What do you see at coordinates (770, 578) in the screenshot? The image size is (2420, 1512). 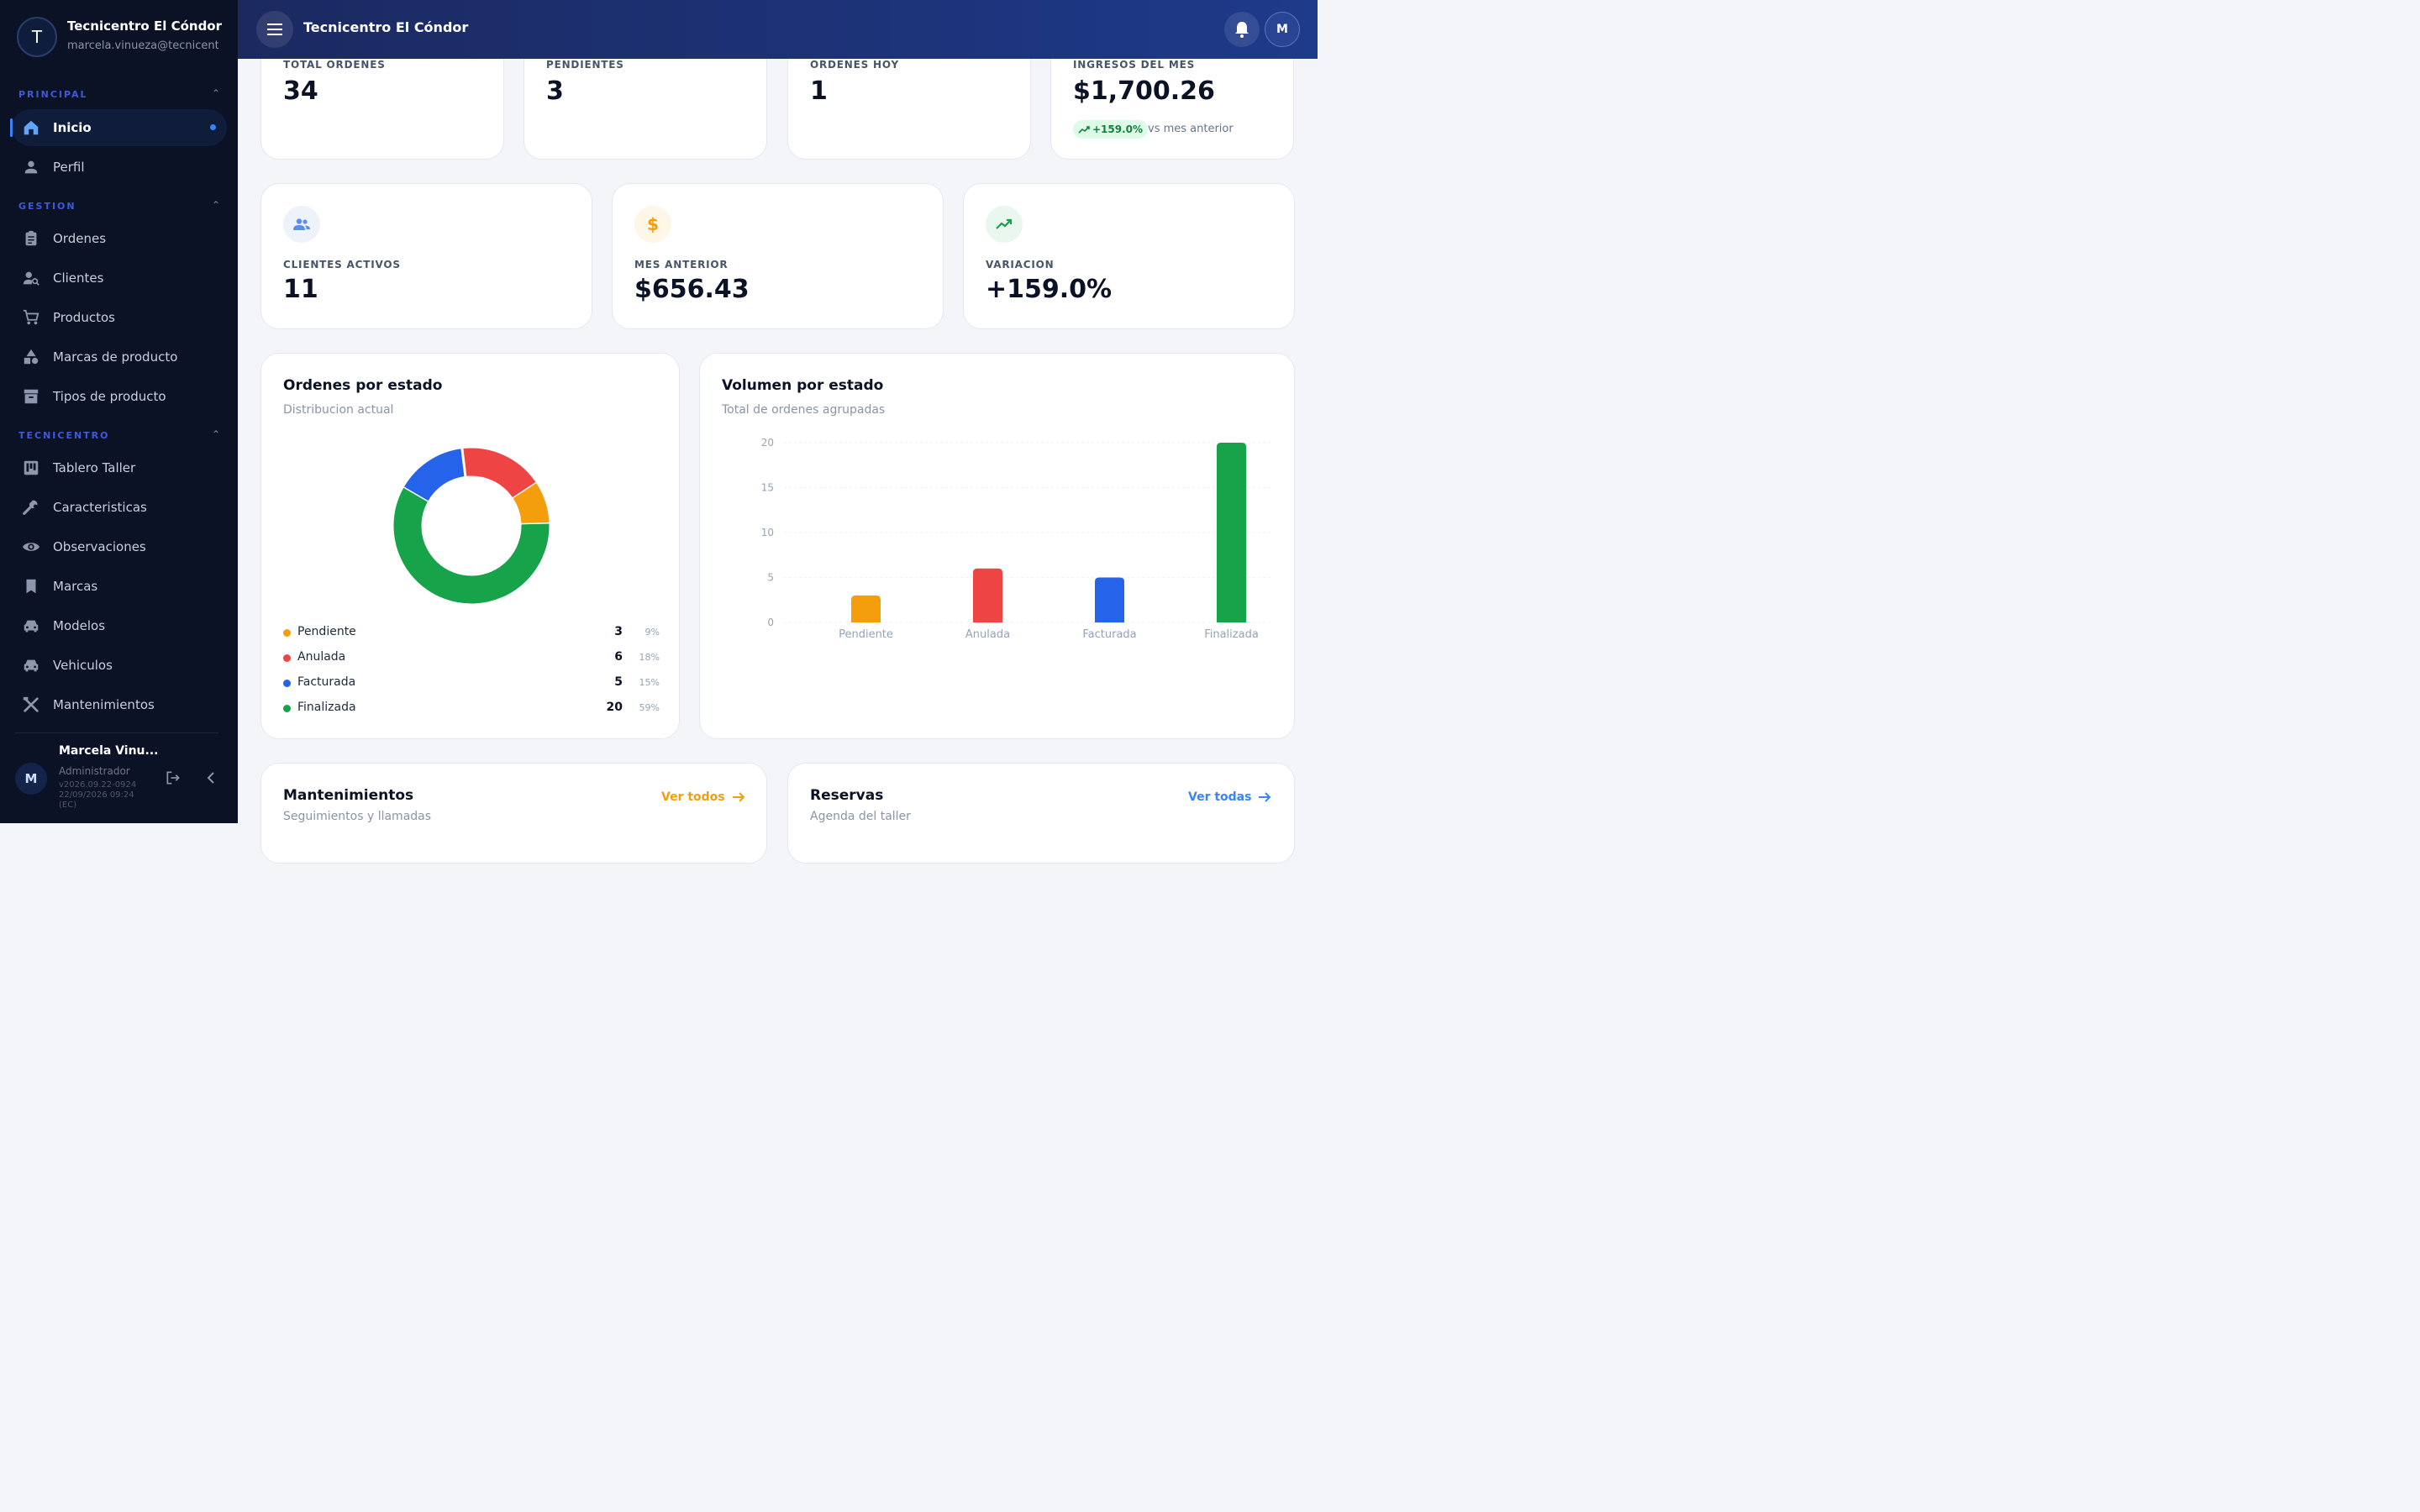 I see `y-tick-label: 5` at bounding box center [770, 578].